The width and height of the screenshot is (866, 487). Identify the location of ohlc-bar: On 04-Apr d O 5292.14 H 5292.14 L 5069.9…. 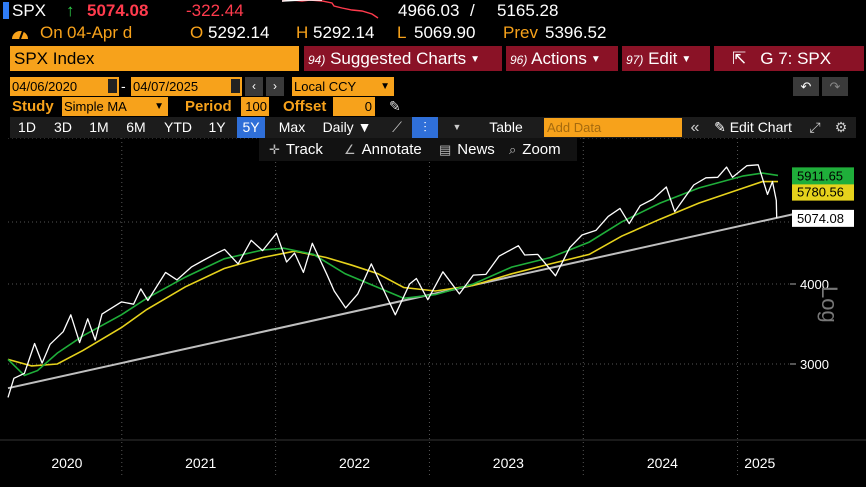
(433, 32).